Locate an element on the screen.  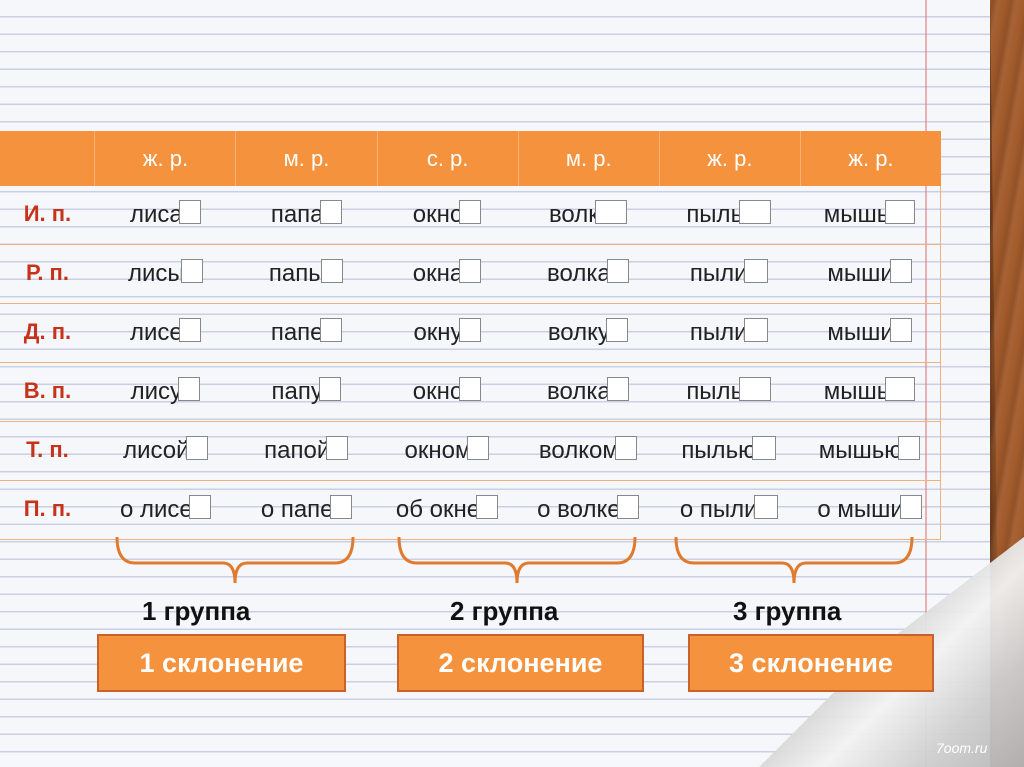
word-cell: волком is located at coordinates (587, 451).